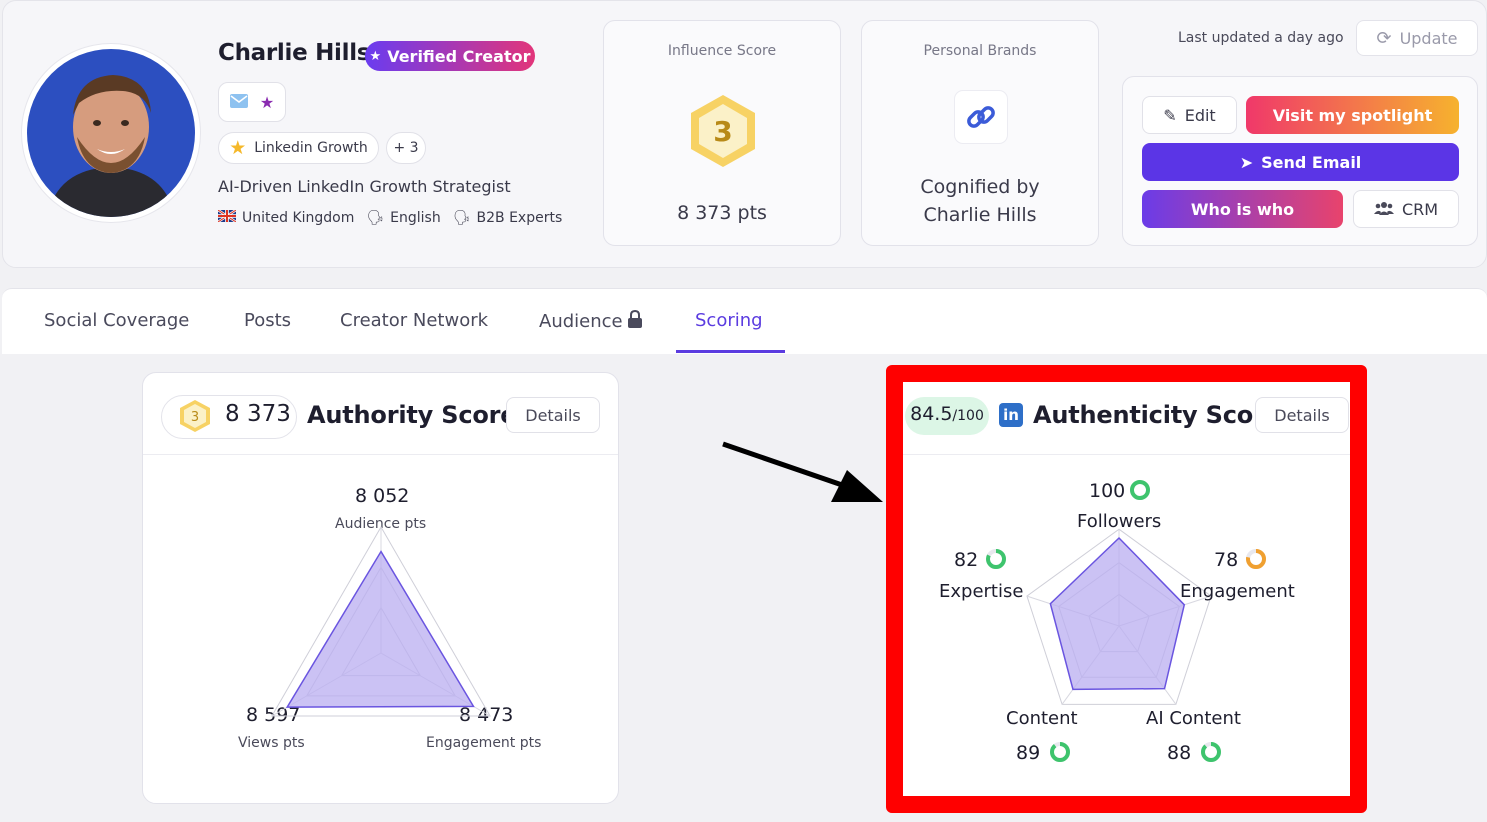 The width and height of the screenshot is (1487, 822). What do you see at coordinates (722, 51) in the screenshot?
I see `influence-label: Influence Score` at bounding box center [722, 51].